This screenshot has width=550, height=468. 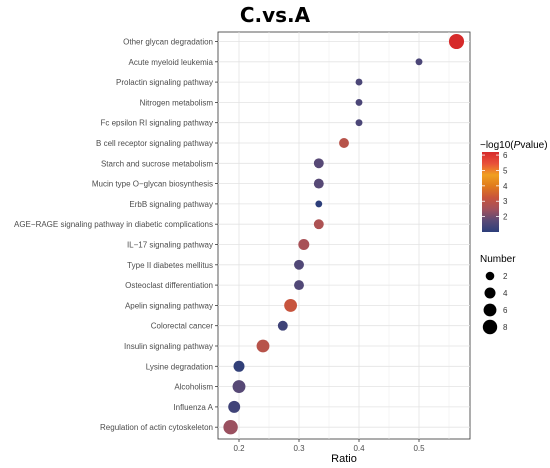 I want to click on category-label: Colorectal cancer, so click(x=182, y=326).